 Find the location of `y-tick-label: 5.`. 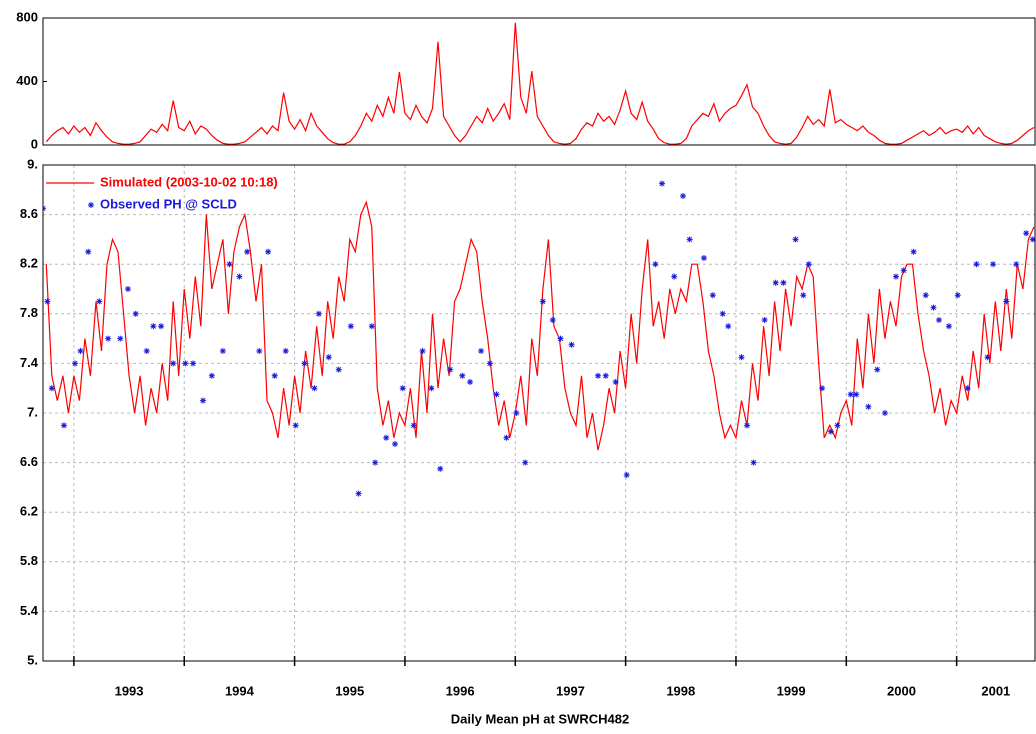

y-tick-label: 5. is located at coordinates (32, 659).